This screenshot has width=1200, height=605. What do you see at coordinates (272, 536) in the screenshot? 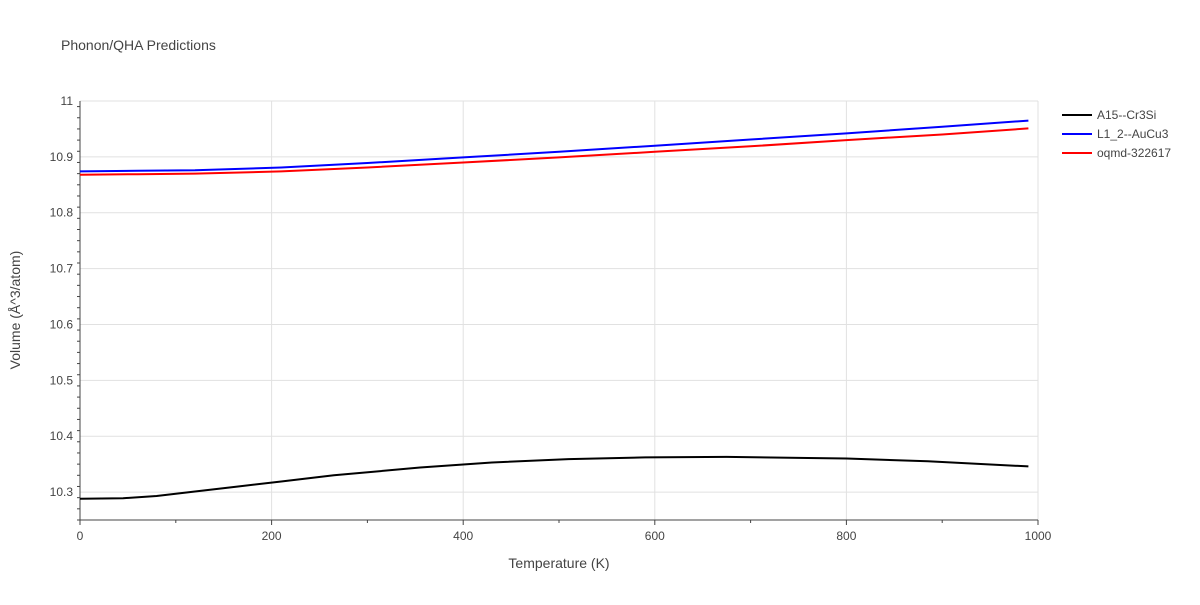
I see `x-tick-label: 200` at bounding box center [272, 536].